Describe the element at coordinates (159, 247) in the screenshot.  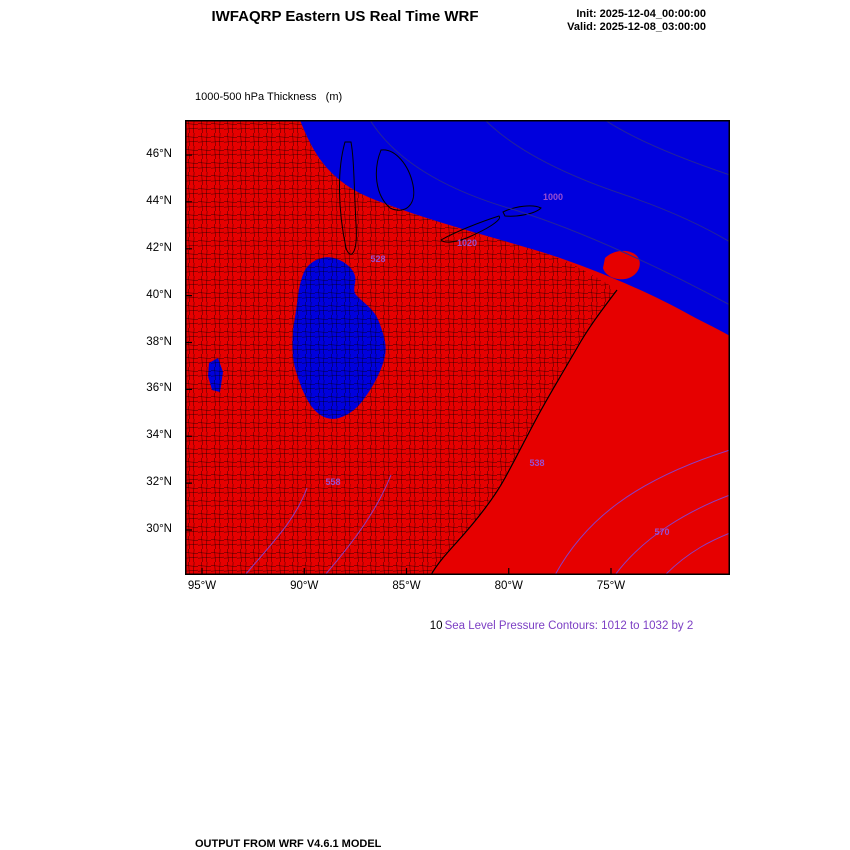
I see `lat-tick-label: 42°N` at that location.